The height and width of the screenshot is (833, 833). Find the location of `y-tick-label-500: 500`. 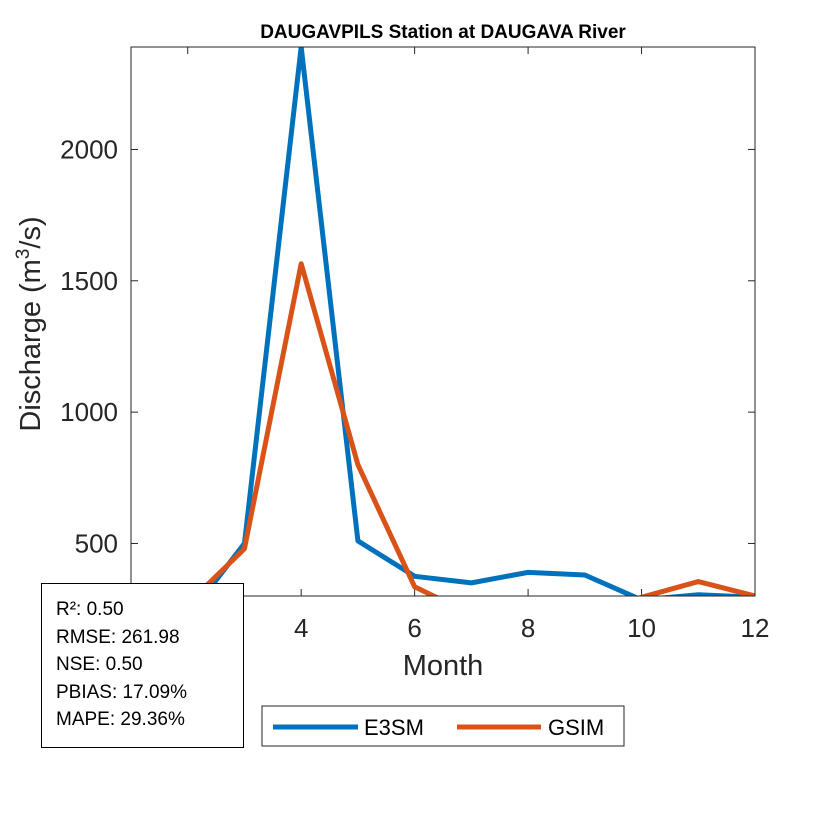

y-tick-label-500: 500 is located at coordinates (96, 543).